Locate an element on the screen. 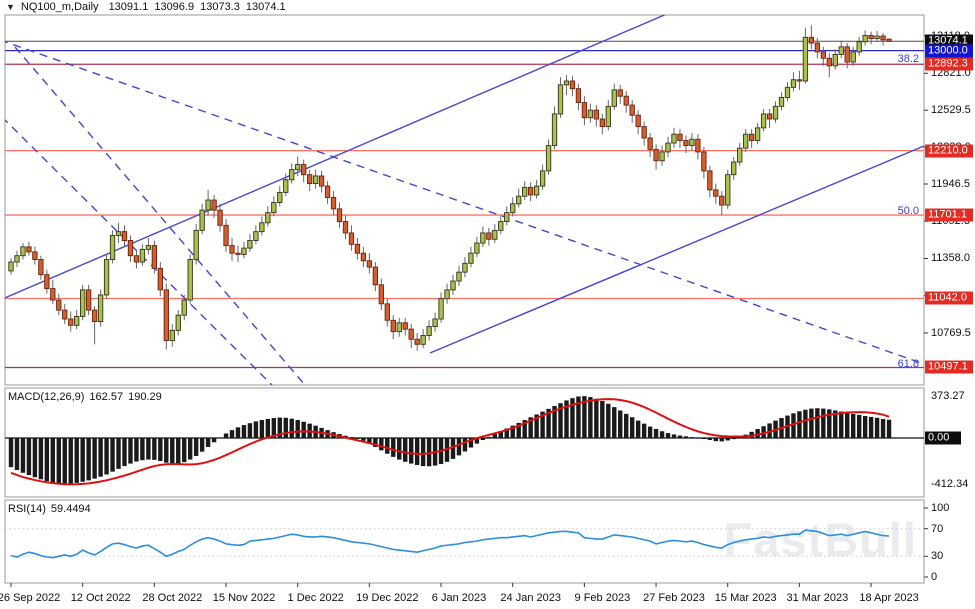  macd-label: MACD(12,26,9) 162.57 190.29 is located at coordinates (85, 397).